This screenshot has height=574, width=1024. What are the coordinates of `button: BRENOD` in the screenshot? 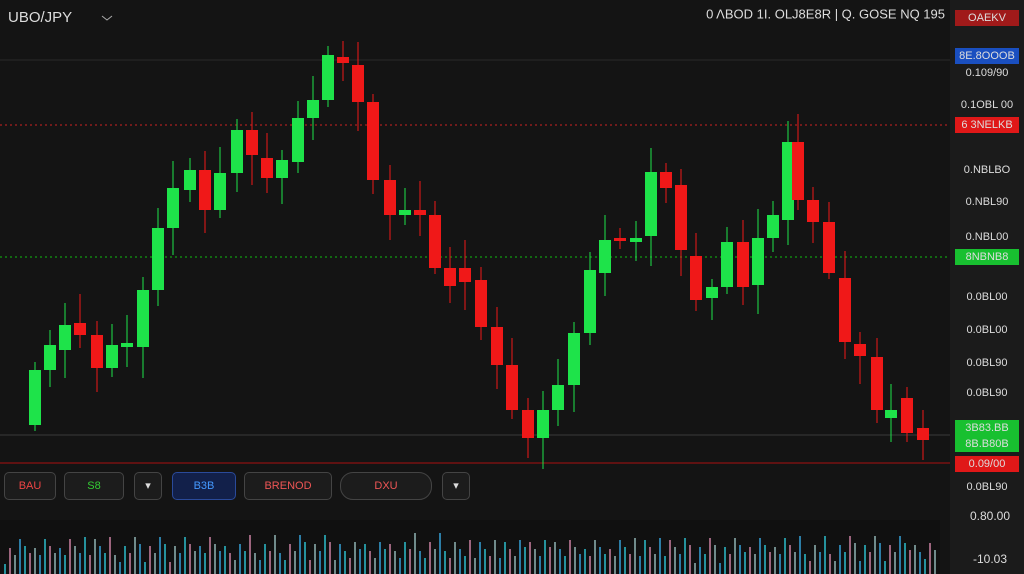 It's located at (288, 486).